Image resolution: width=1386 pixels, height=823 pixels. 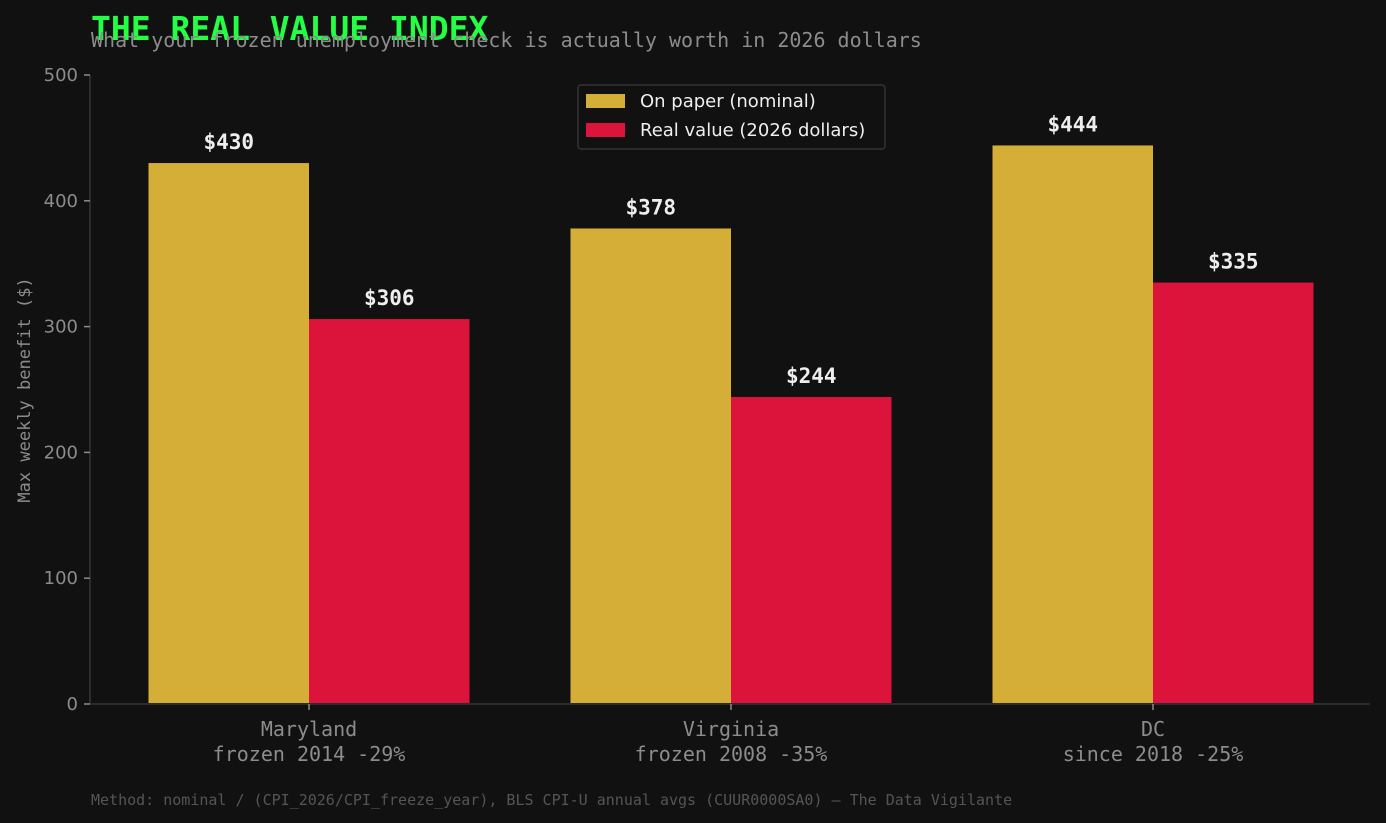 I want to click on x-tick-label: DC since 2018 -25%, so click(x=1153, y=741).